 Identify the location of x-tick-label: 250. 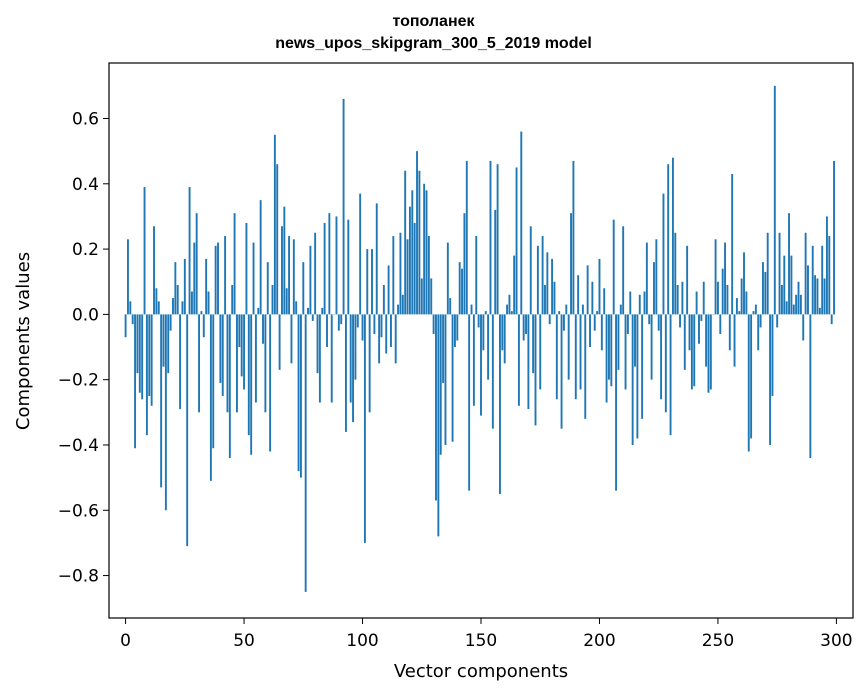
(718, 641).